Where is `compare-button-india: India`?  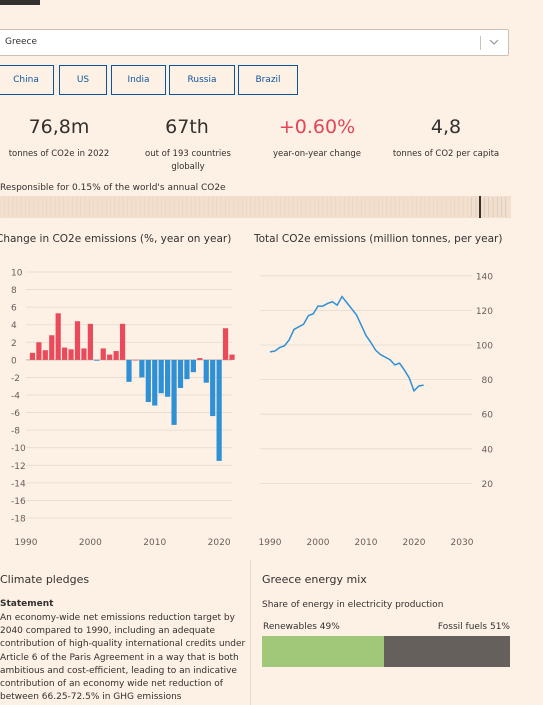
compare-button-india: India is located at coordinates (138, 80).